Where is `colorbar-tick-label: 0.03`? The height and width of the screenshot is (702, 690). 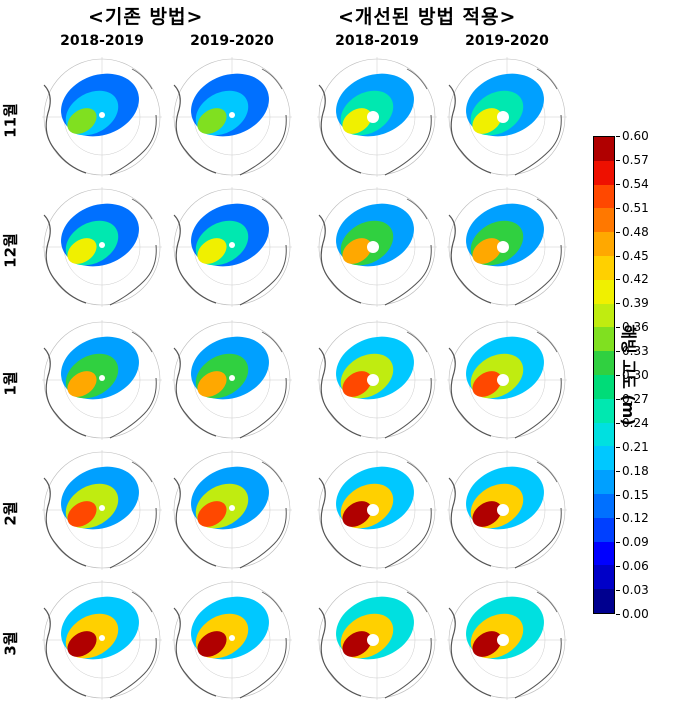 colorbar-tick-label: 0.03 is located at coordinates (632, 590).